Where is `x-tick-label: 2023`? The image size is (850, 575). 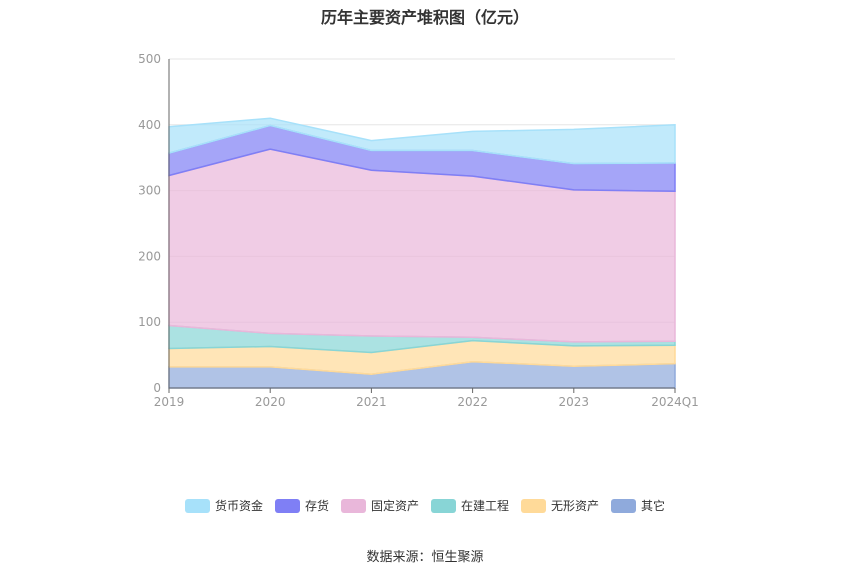 x-tick-label: 2023 is located at coordinates (574, 402).